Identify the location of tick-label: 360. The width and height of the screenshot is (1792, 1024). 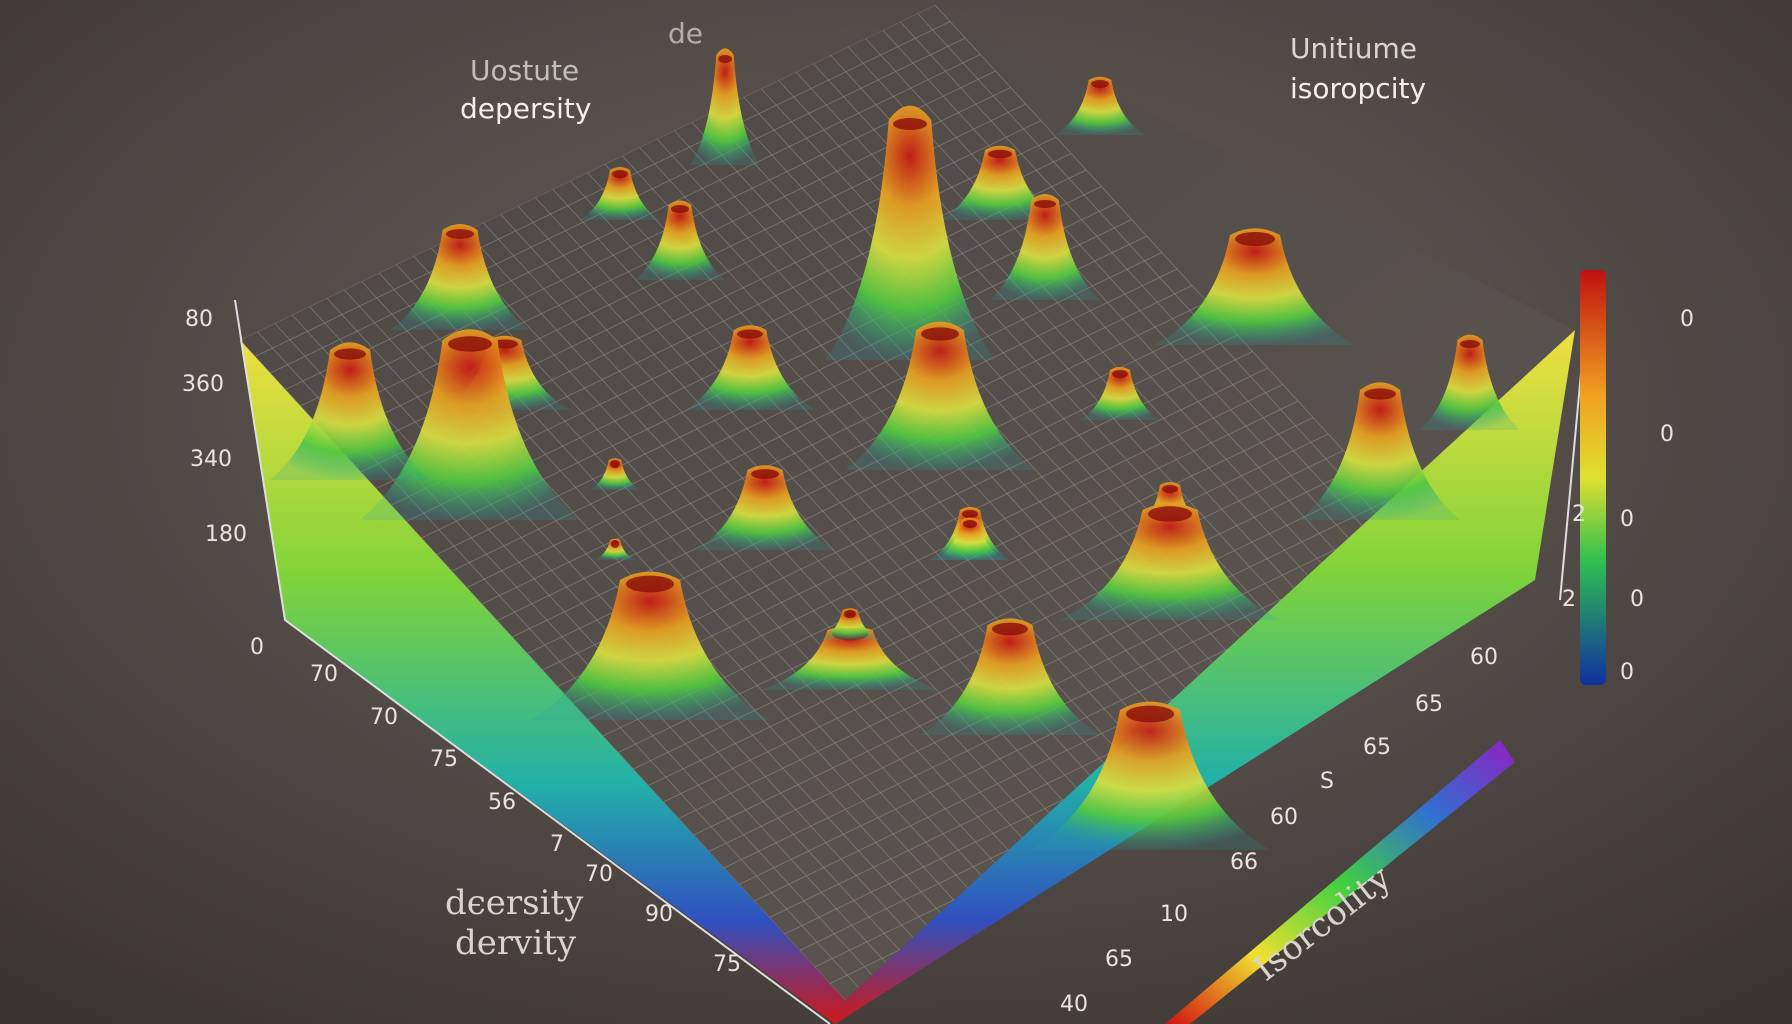
(203, 384).